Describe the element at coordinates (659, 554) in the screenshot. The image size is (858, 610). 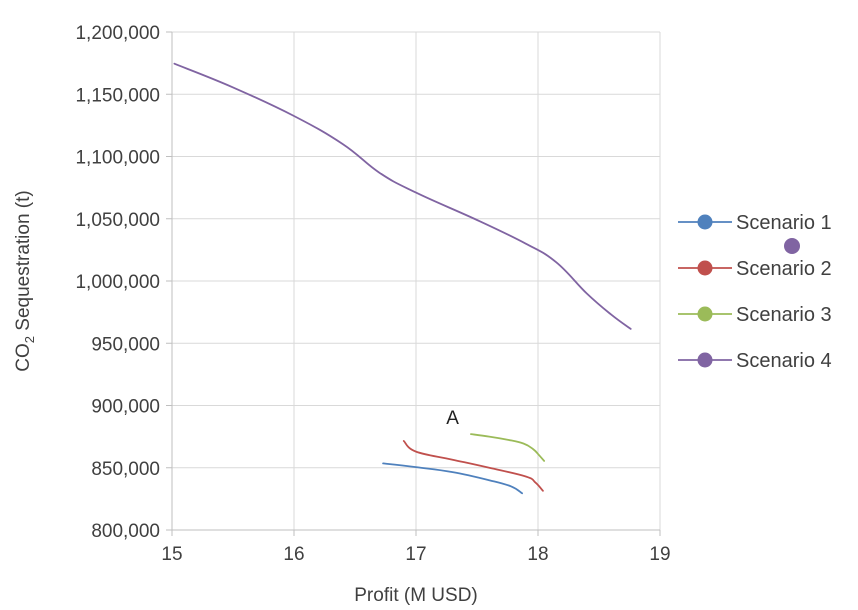
I see `x-tick-label: 19` at that location.